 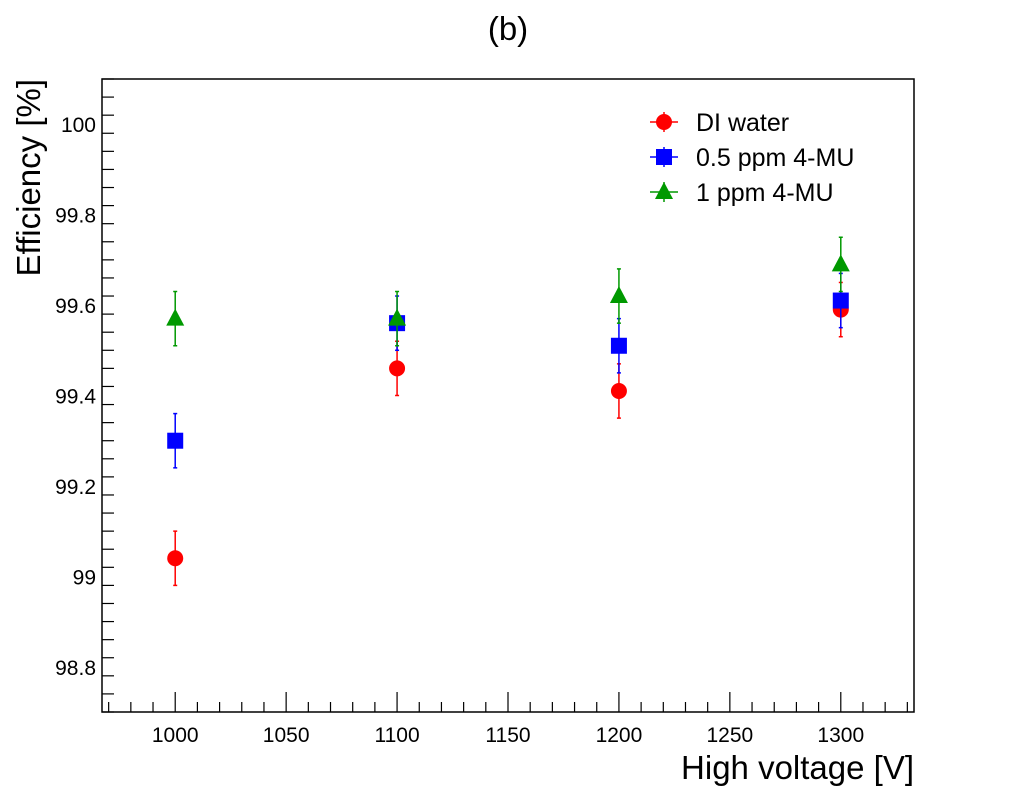 I want to click on legend-entry: 0.5 ppm 4-MU, so click(x=752, y=158).